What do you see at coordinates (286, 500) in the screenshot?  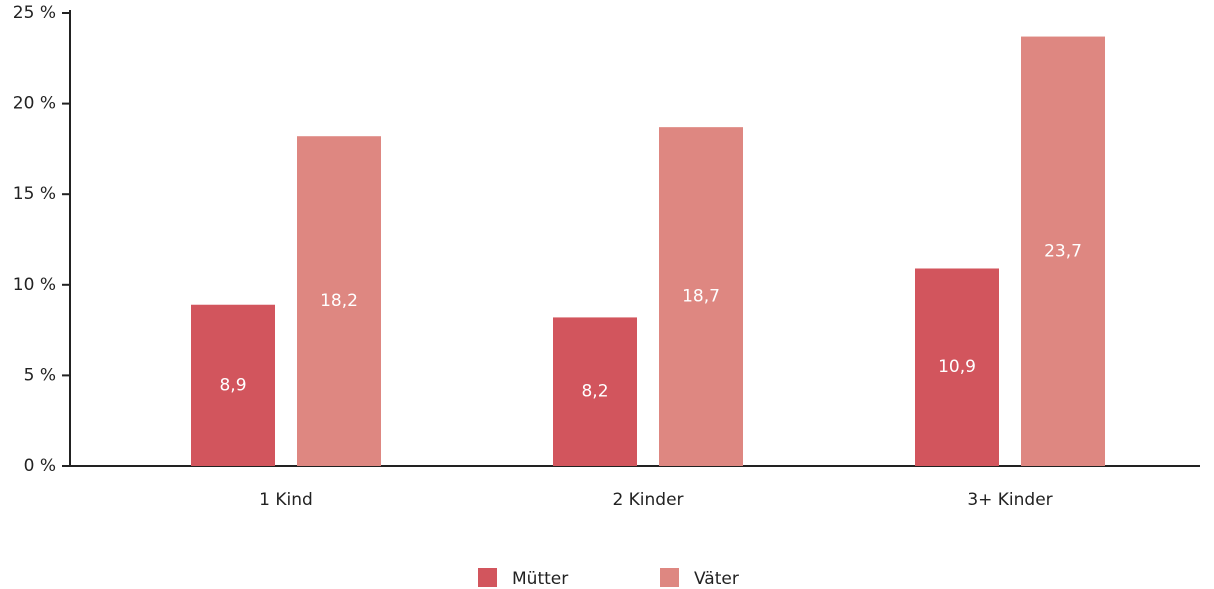 I see `x-tick-label: 1 Kind` at bounding box center [286, 500].